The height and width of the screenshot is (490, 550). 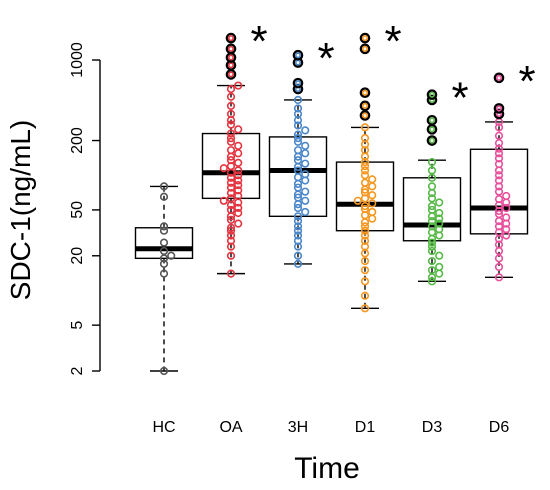 What do you see at coordinates (327, 468) in the screenshot?
I see `x-axis-title: Time` at bounding box center [327, 468].